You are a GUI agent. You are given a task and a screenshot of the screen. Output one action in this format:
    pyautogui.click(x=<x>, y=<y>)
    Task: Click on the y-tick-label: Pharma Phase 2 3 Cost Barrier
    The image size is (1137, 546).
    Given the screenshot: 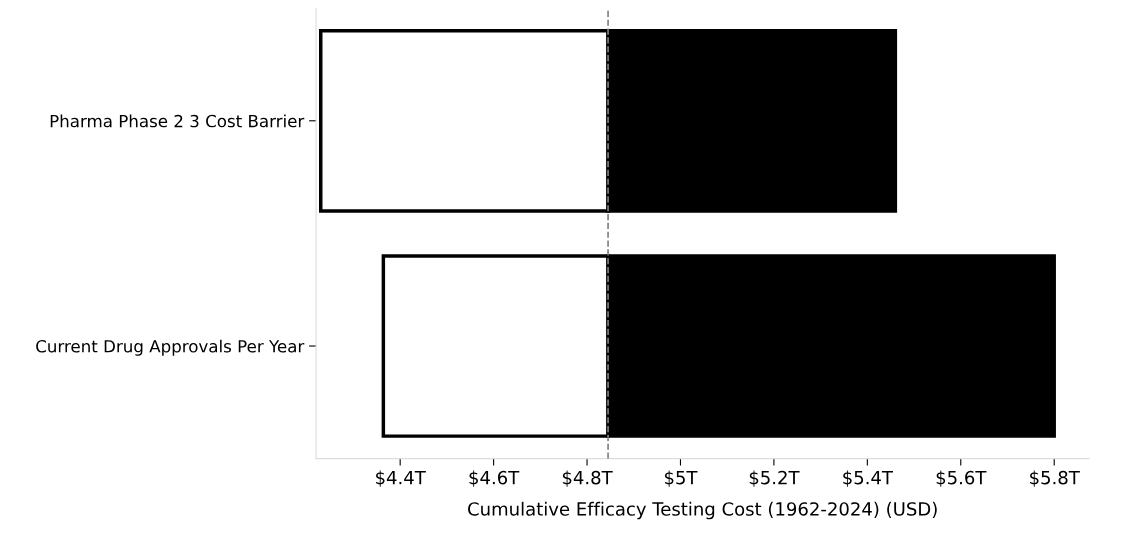 What is the action you would take?
    pyautogui.click(x=177, y=121)
    